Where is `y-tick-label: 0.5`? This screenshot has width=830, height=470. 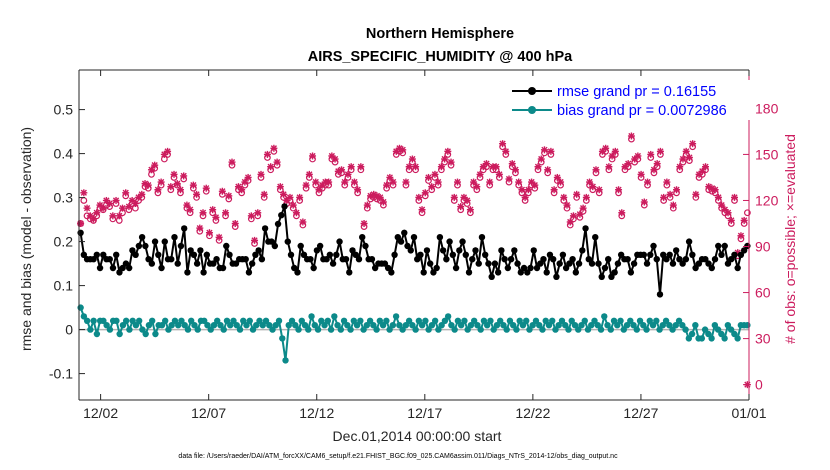
y-tick-label: 0.5 is located at coordinates (64, 110).